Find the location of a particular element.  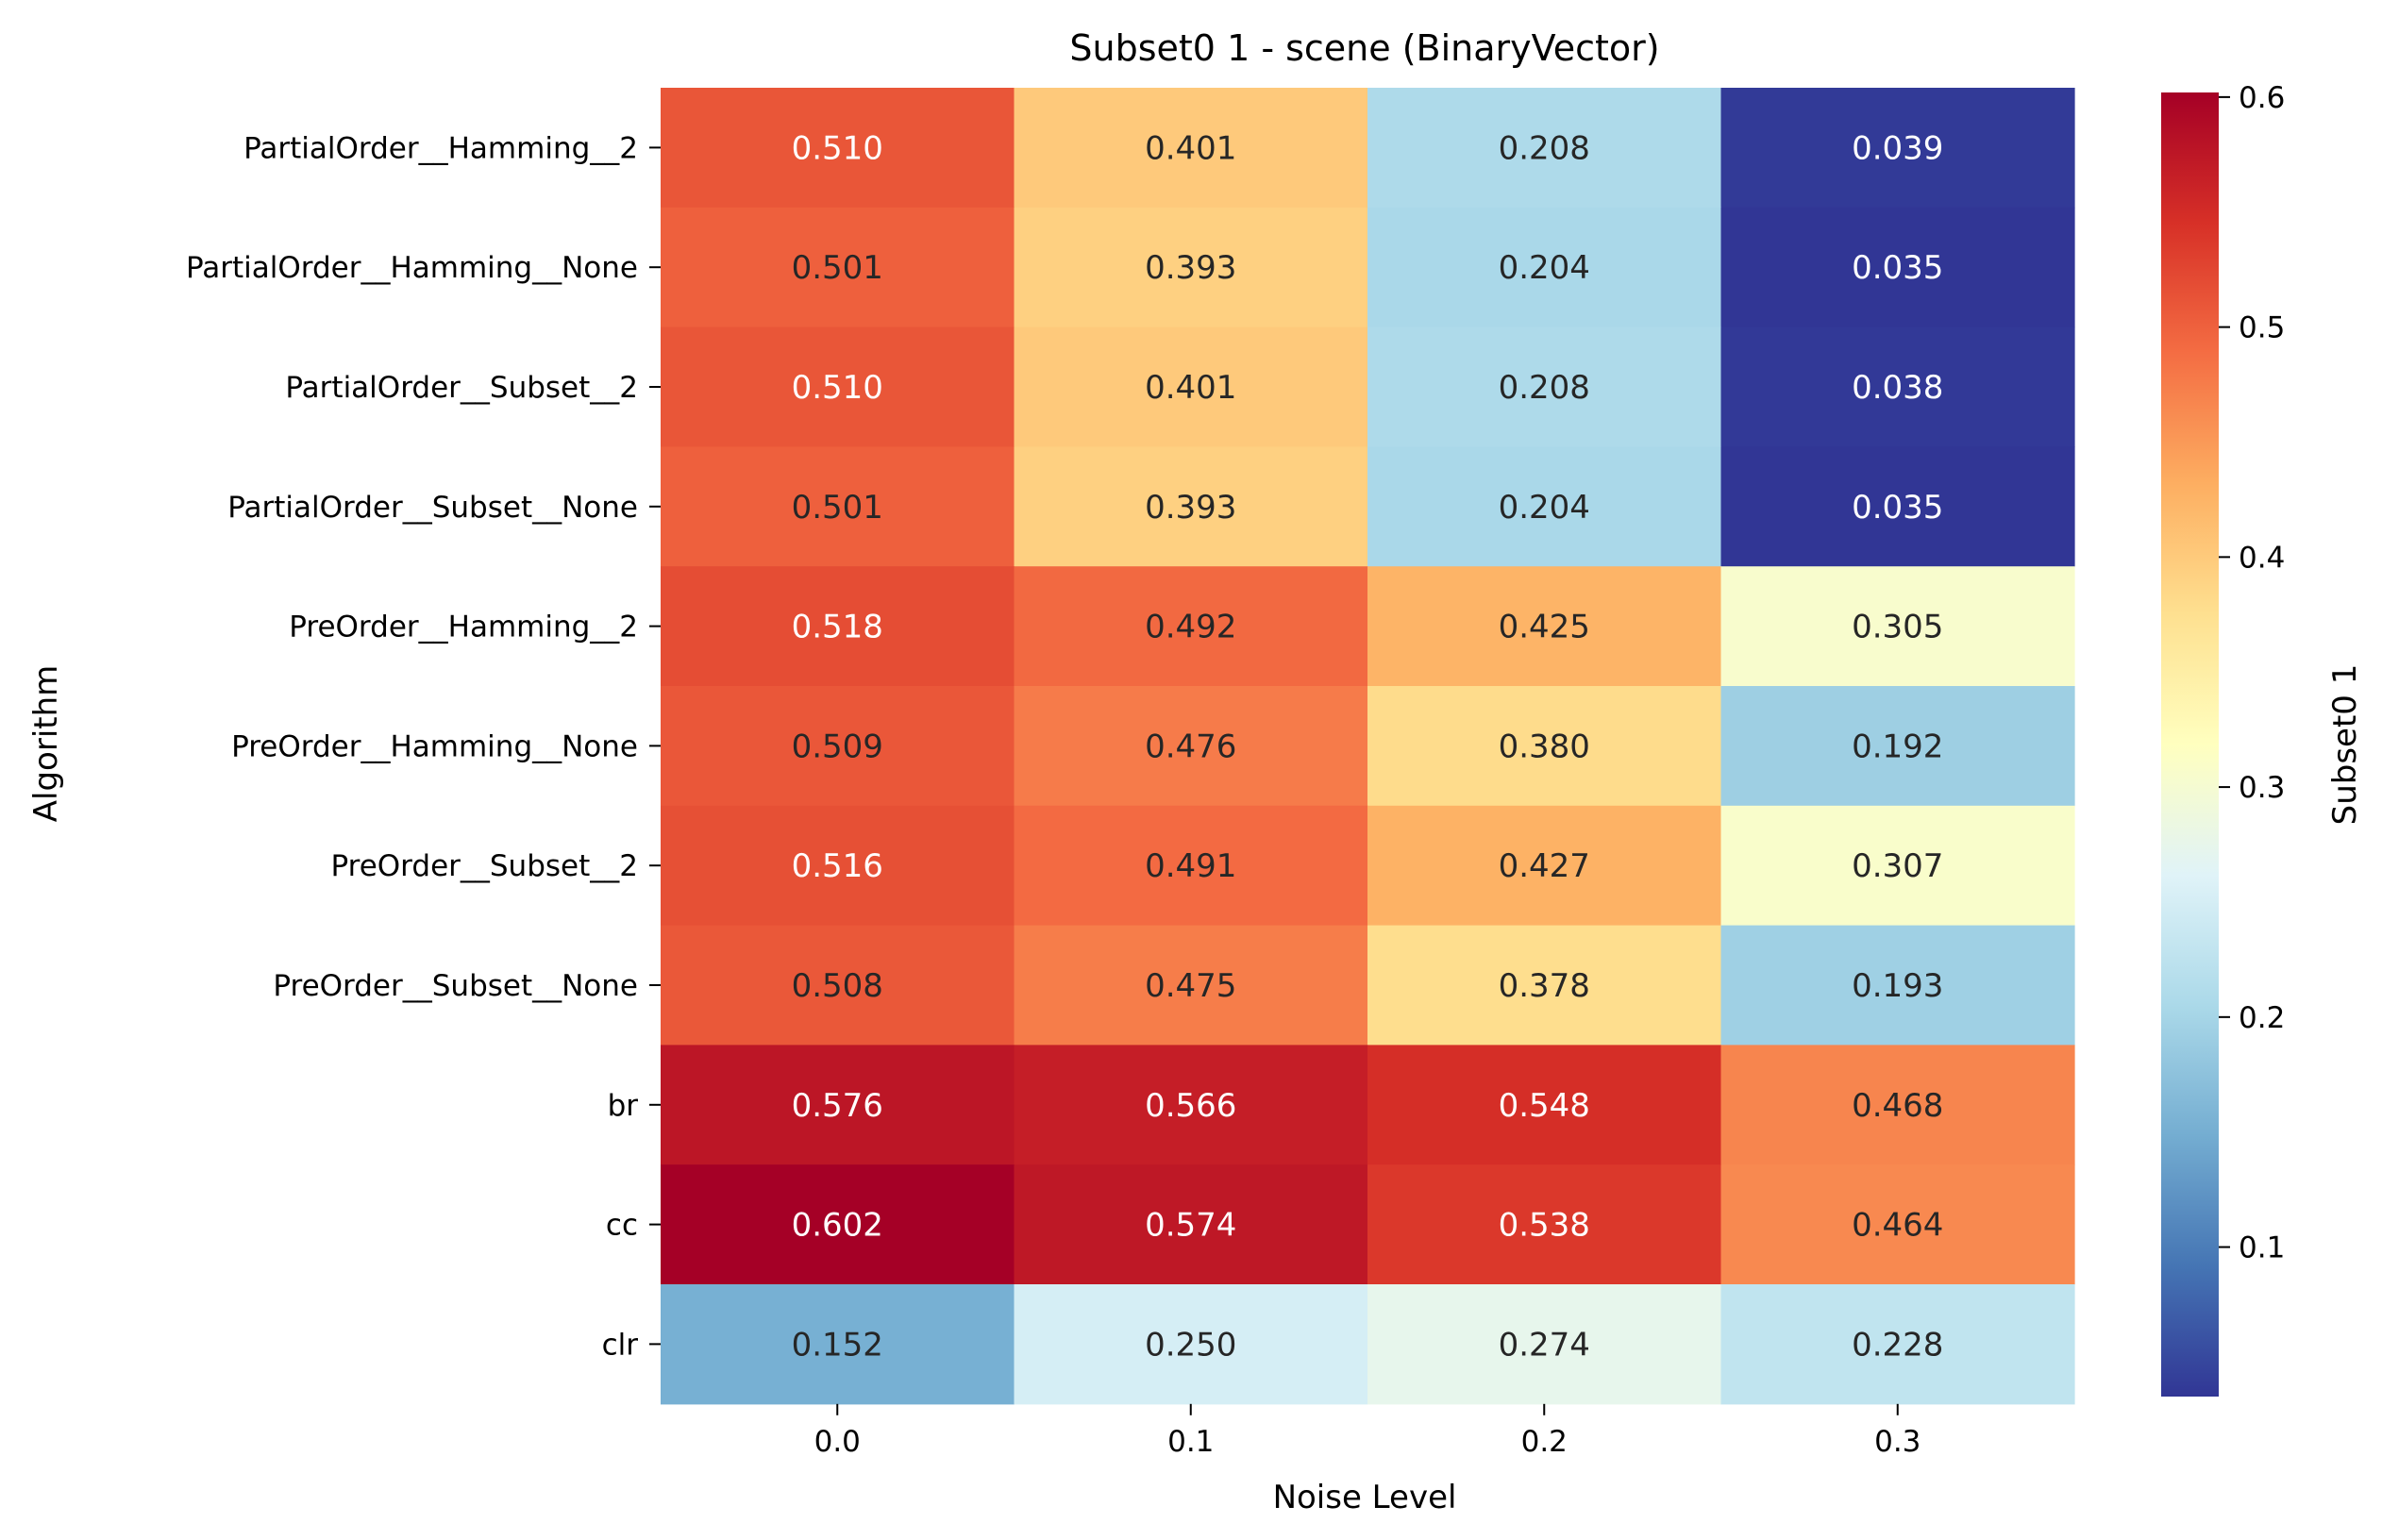

cell-value-label: 0.307 is located at coordinates (1897, 866).